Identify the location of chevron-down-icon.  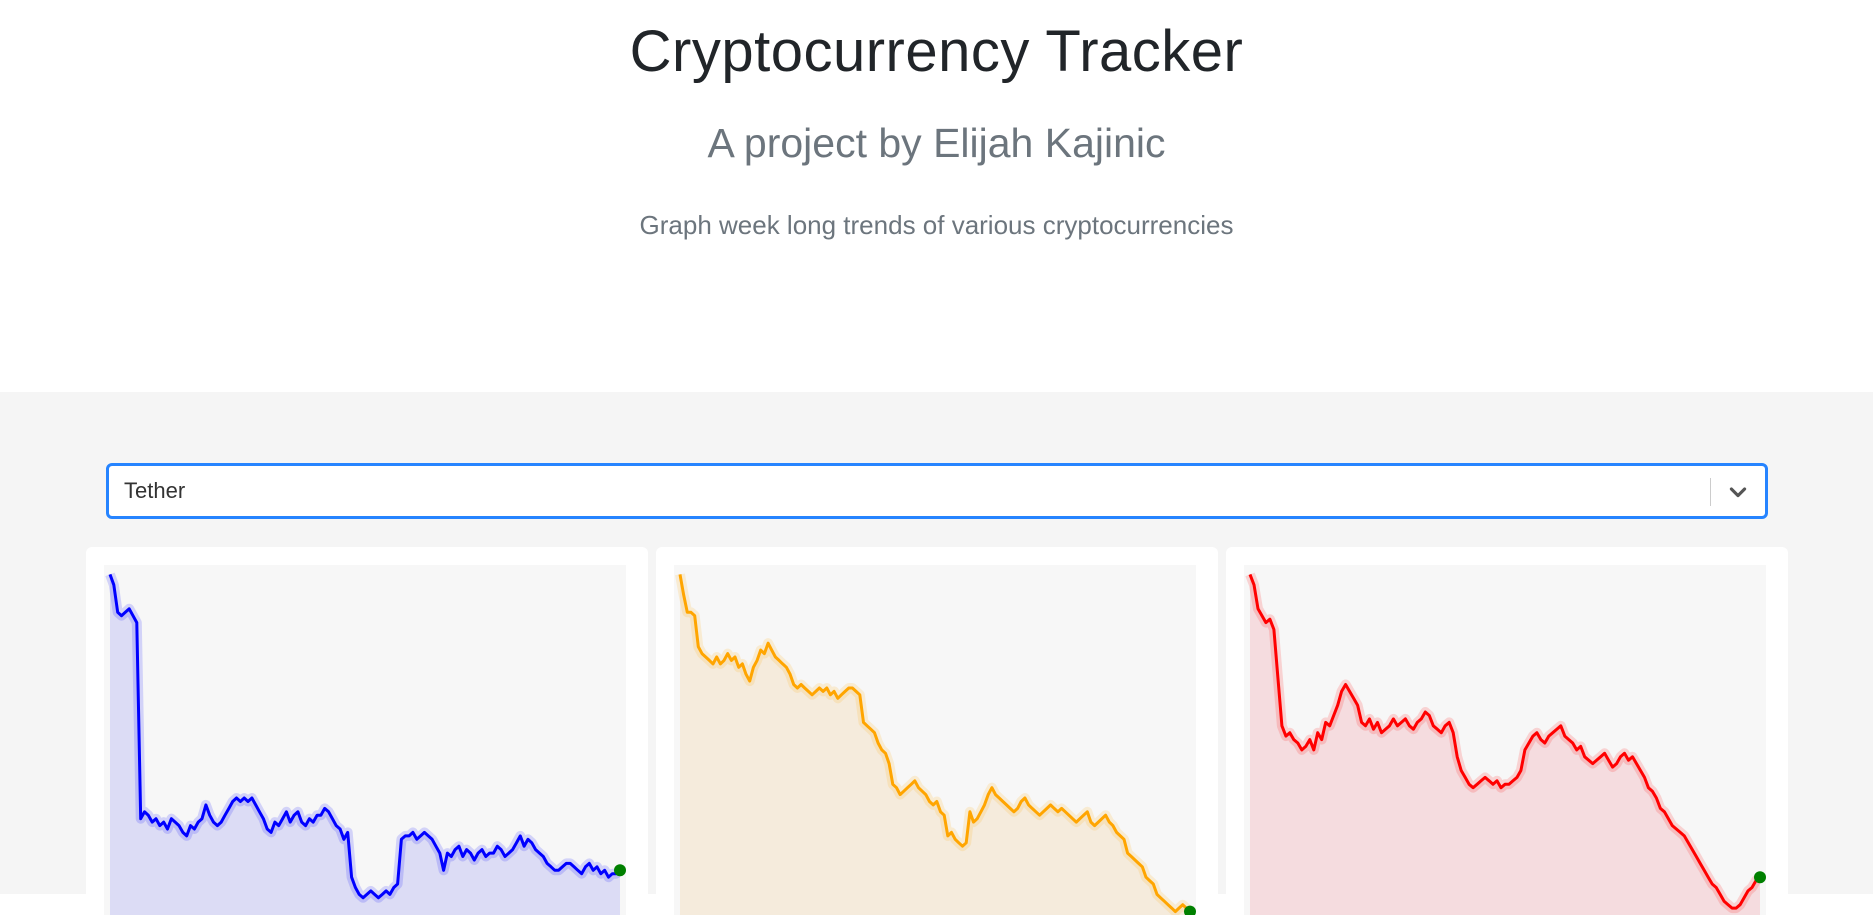
(1738, 492).